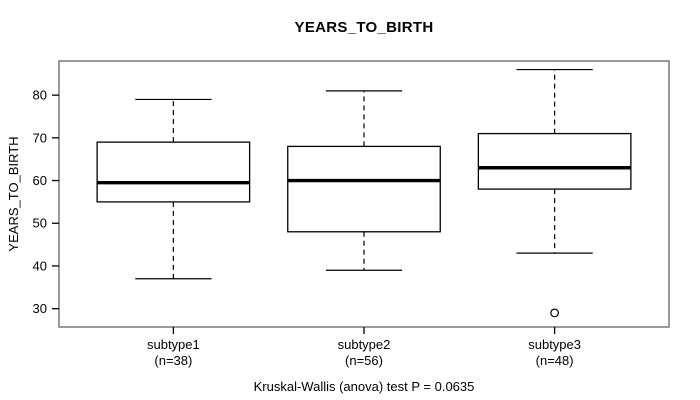  I want to click on group-label: subtype2, so click(364, 344).